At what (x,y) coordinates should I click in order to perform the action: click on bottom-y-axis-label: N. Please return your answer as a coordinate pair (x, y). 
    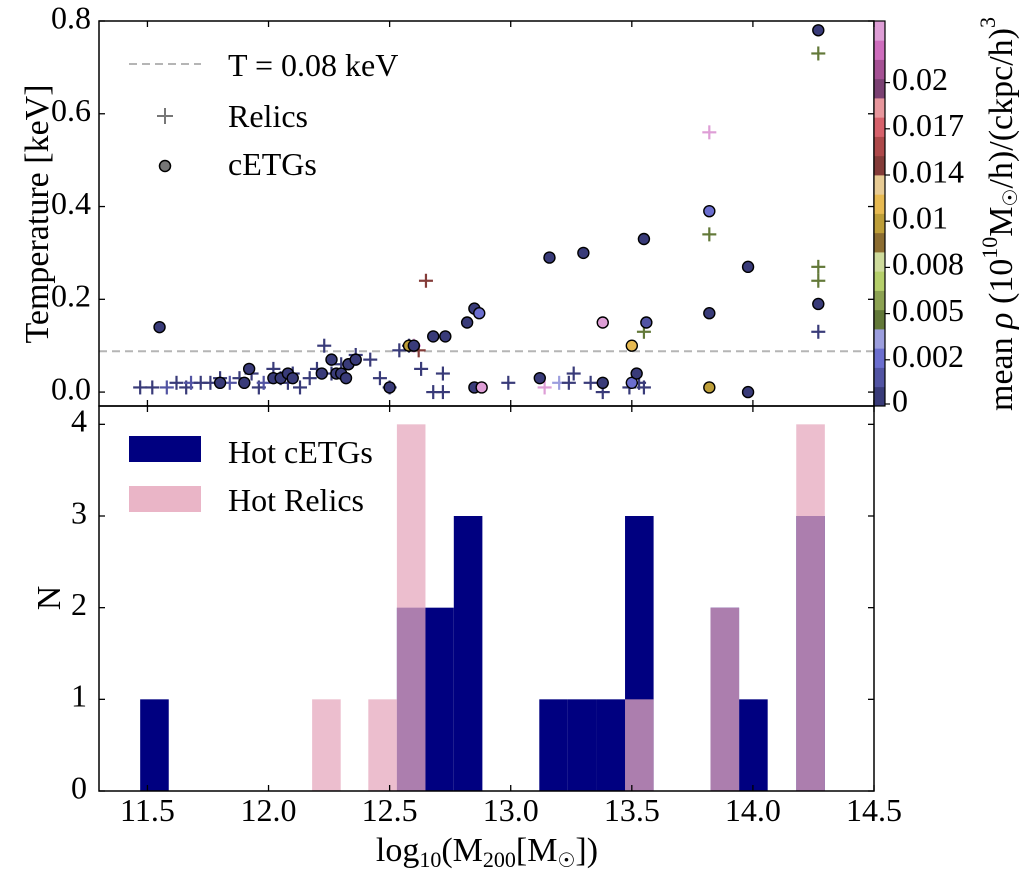
    Looking at the image, I should click on (49, 598).